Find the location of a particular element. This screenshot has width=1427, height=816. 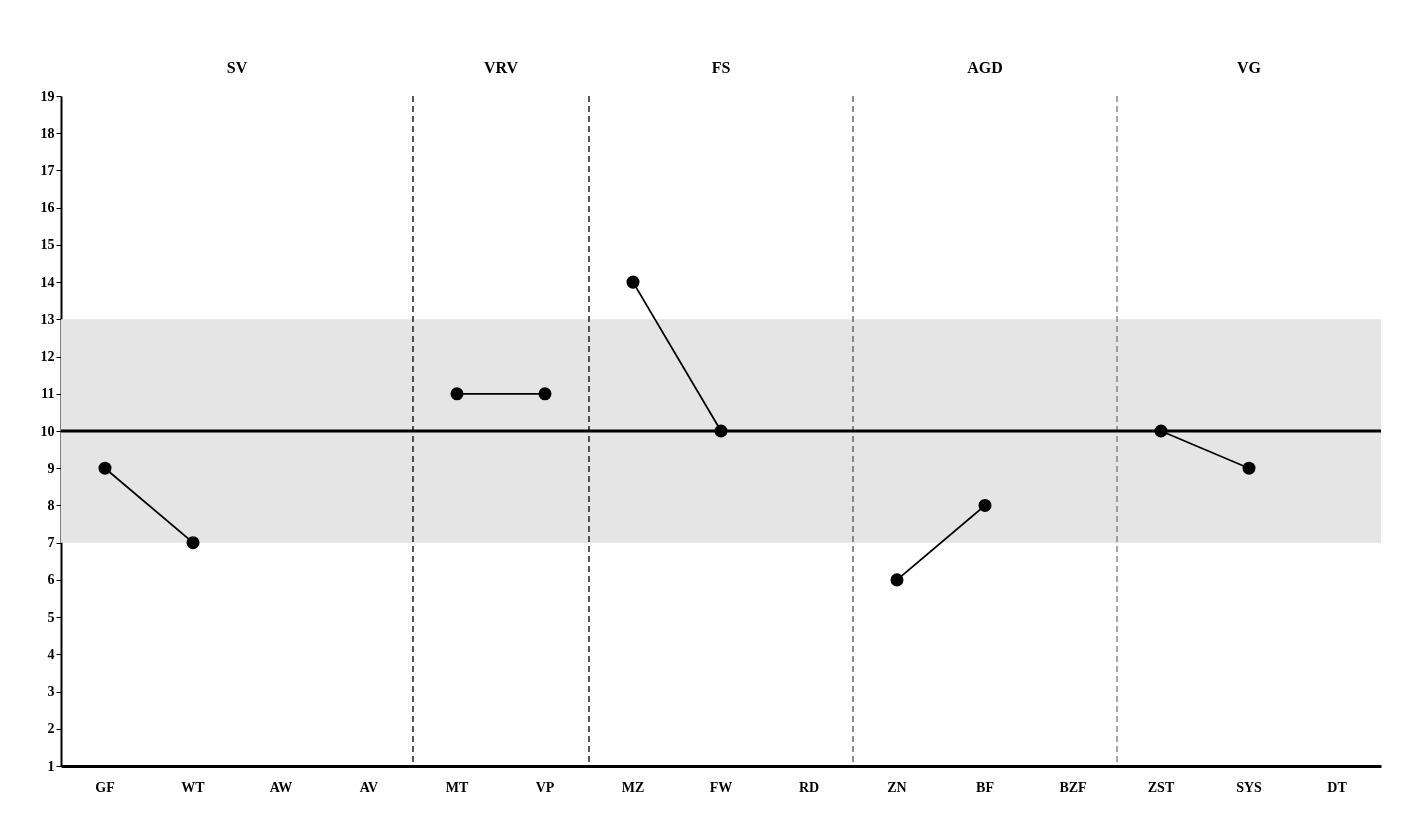

x-tick-label: ZST is located at coordinates (1161, 787).